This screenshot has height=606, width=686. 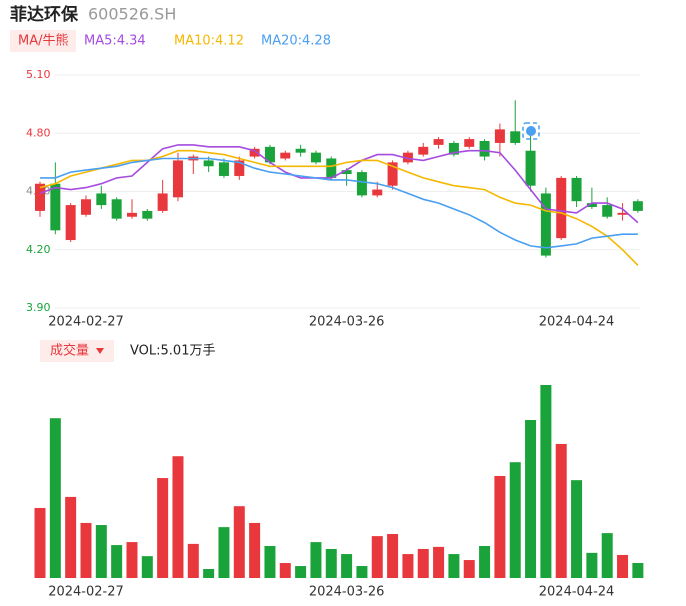 What do you see at coordinates (38, 132) in the screenshot?
I see `y-tick-label: 4.80` at bounding box center [38, 132].